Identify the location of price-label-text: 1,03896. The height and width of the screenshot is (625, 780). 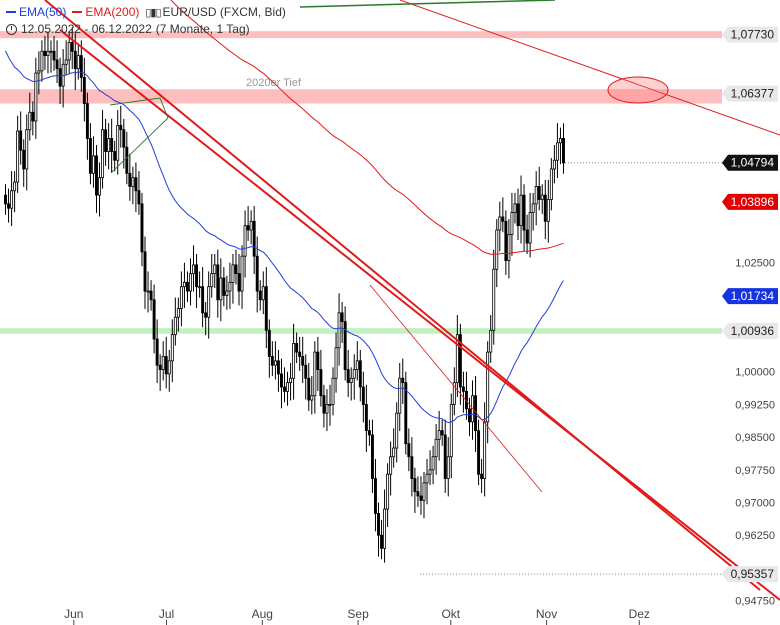
(753, 202).